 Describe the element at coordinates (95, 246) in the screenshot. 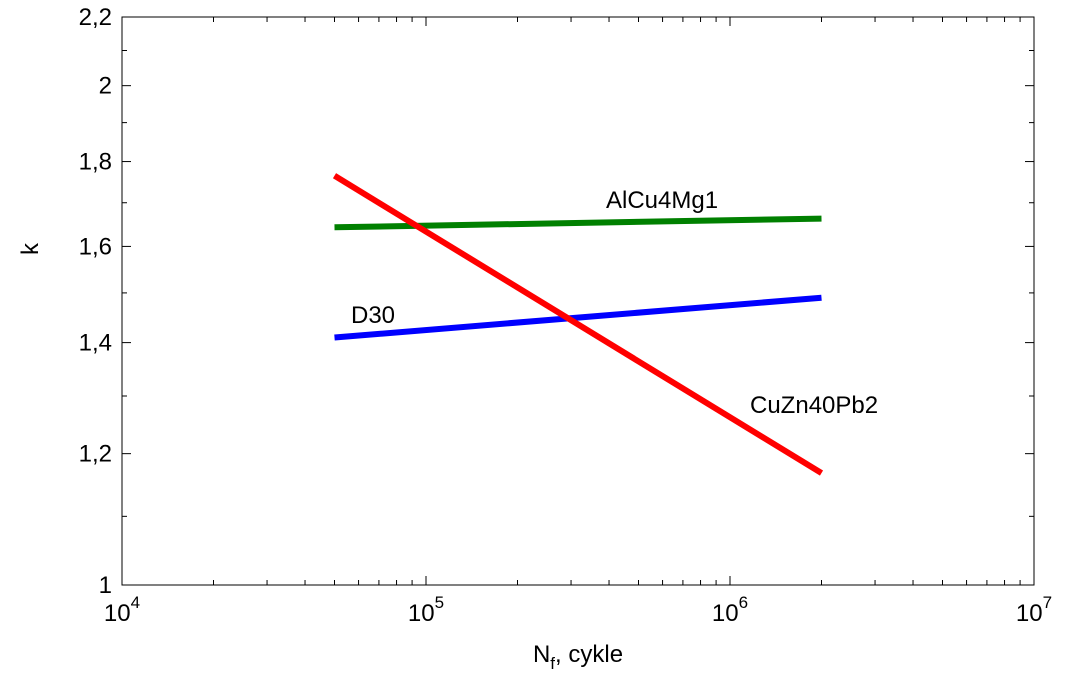

I see `y-tick-label: 1,6` at that location.